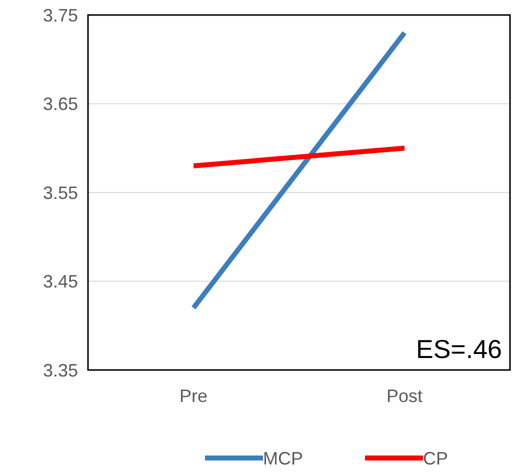 The height and width of the screenshot is (473, 521). What do you see at coordinates (60, 15) in the screenshot?
I see `y-tick-label: 3.75` at bounding box center [60, 15].